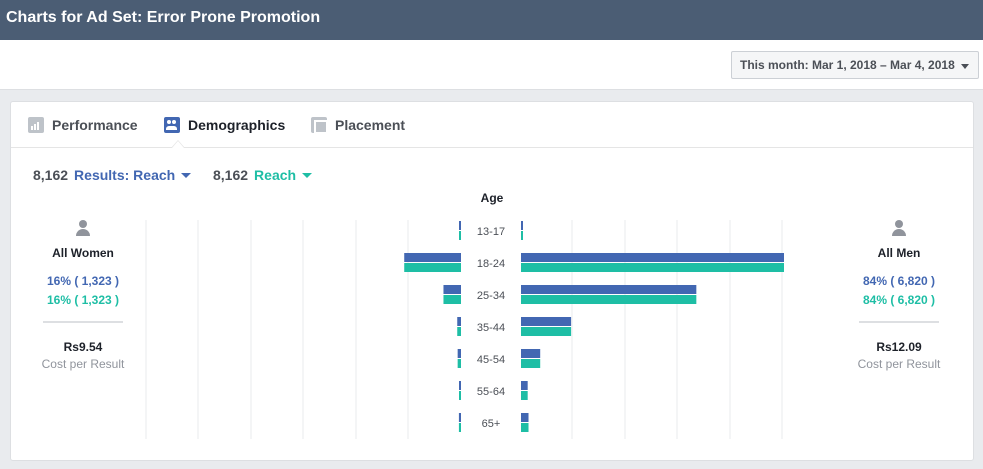  What do you see at coordinates (491, 232) in the screenshot?
I see `age-tick-label: 13-17` at bounding box center [491, 232].